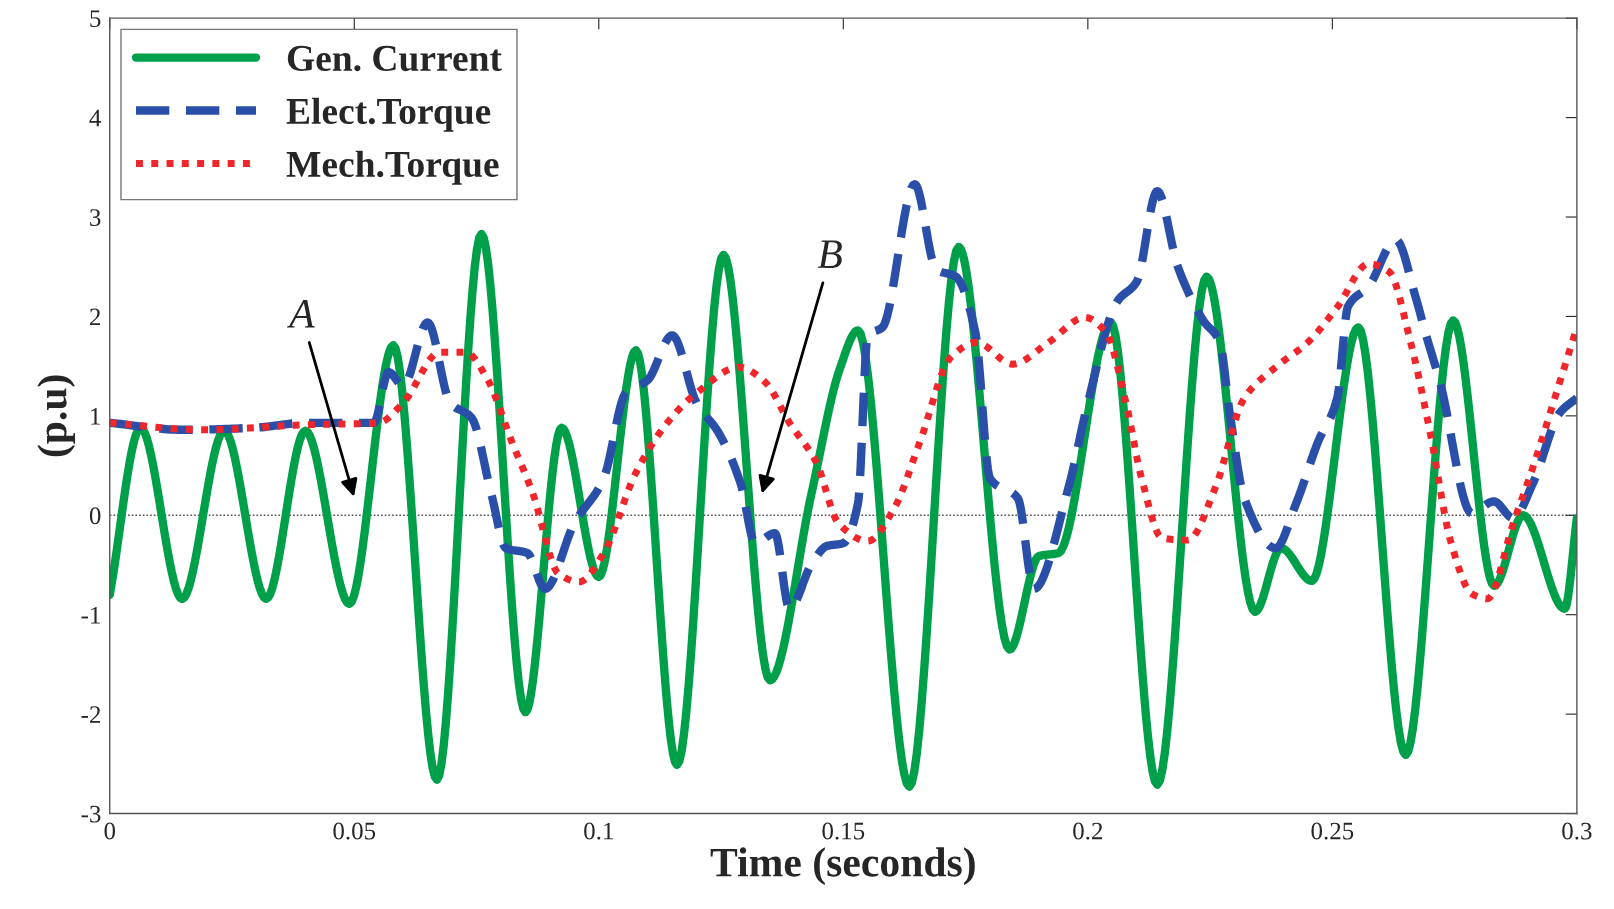  I want to click on y-tick-label: 4, so click(95, 118).